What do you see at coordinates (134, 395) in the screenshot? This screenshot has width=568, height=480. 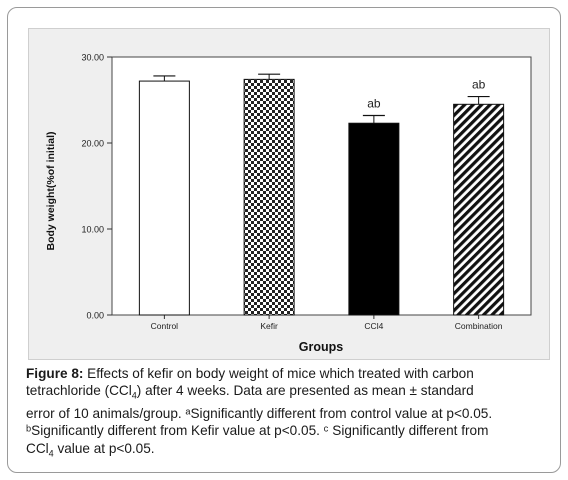 I see `caption-line-2-sub: 4` at bounding box center [134, 395].